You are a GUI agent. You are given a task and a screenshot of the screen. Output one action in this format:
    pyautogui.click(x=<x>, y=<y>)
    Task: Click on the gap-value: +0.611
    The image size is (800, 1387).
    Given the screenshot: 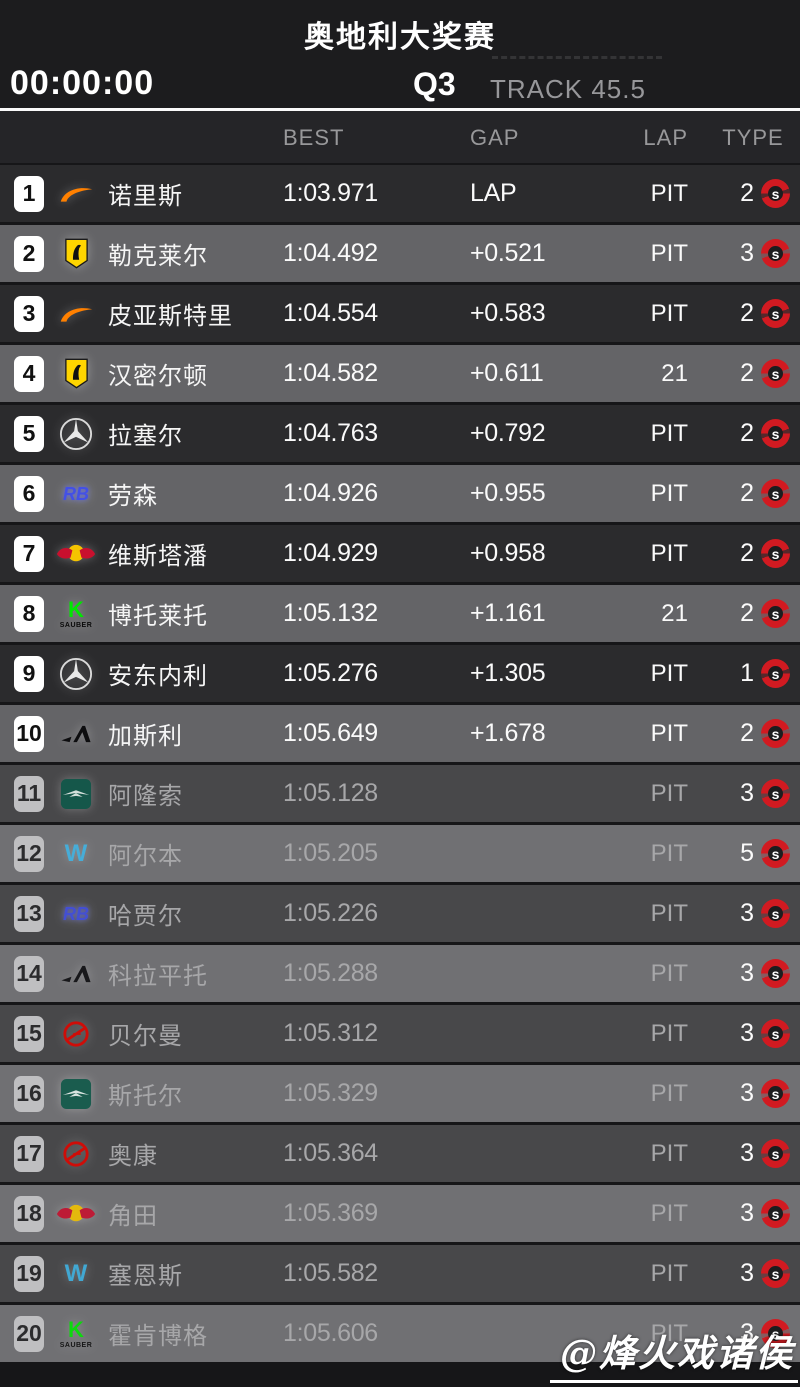 What is the action you would take?
    pyautogui.click(x=507, y=373)
    